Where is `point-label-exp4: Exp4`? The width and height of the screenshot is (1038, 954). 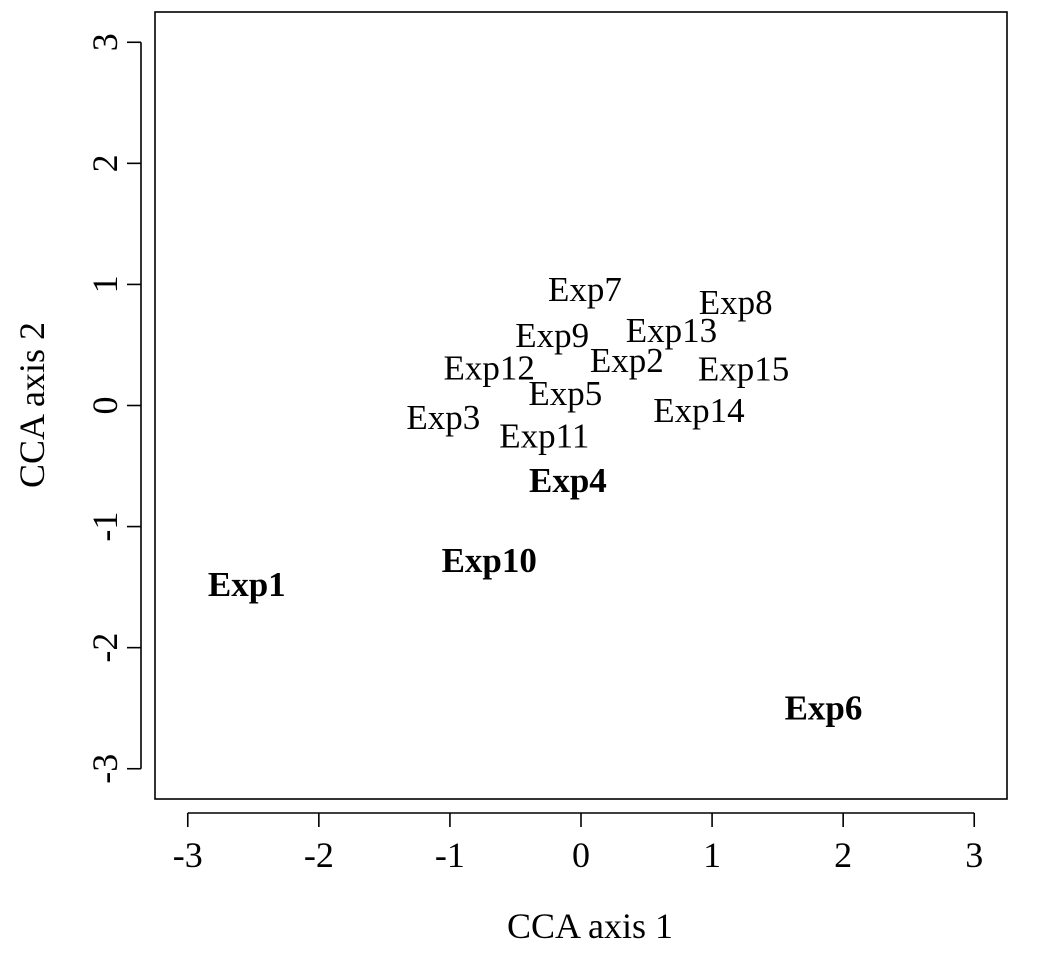
point-label-exp4: Exp4 is located at coordinates (568, 480).